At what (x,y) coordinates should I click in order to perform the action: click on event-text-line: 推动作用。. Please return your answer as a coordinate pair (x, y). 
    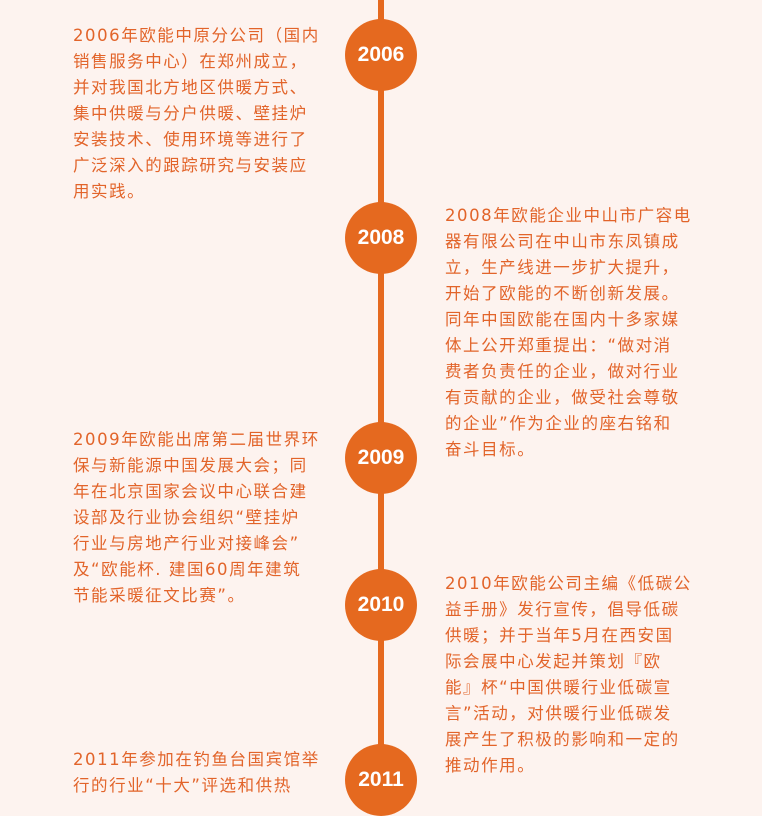
    Looking at the image, I should click on (490, 765).